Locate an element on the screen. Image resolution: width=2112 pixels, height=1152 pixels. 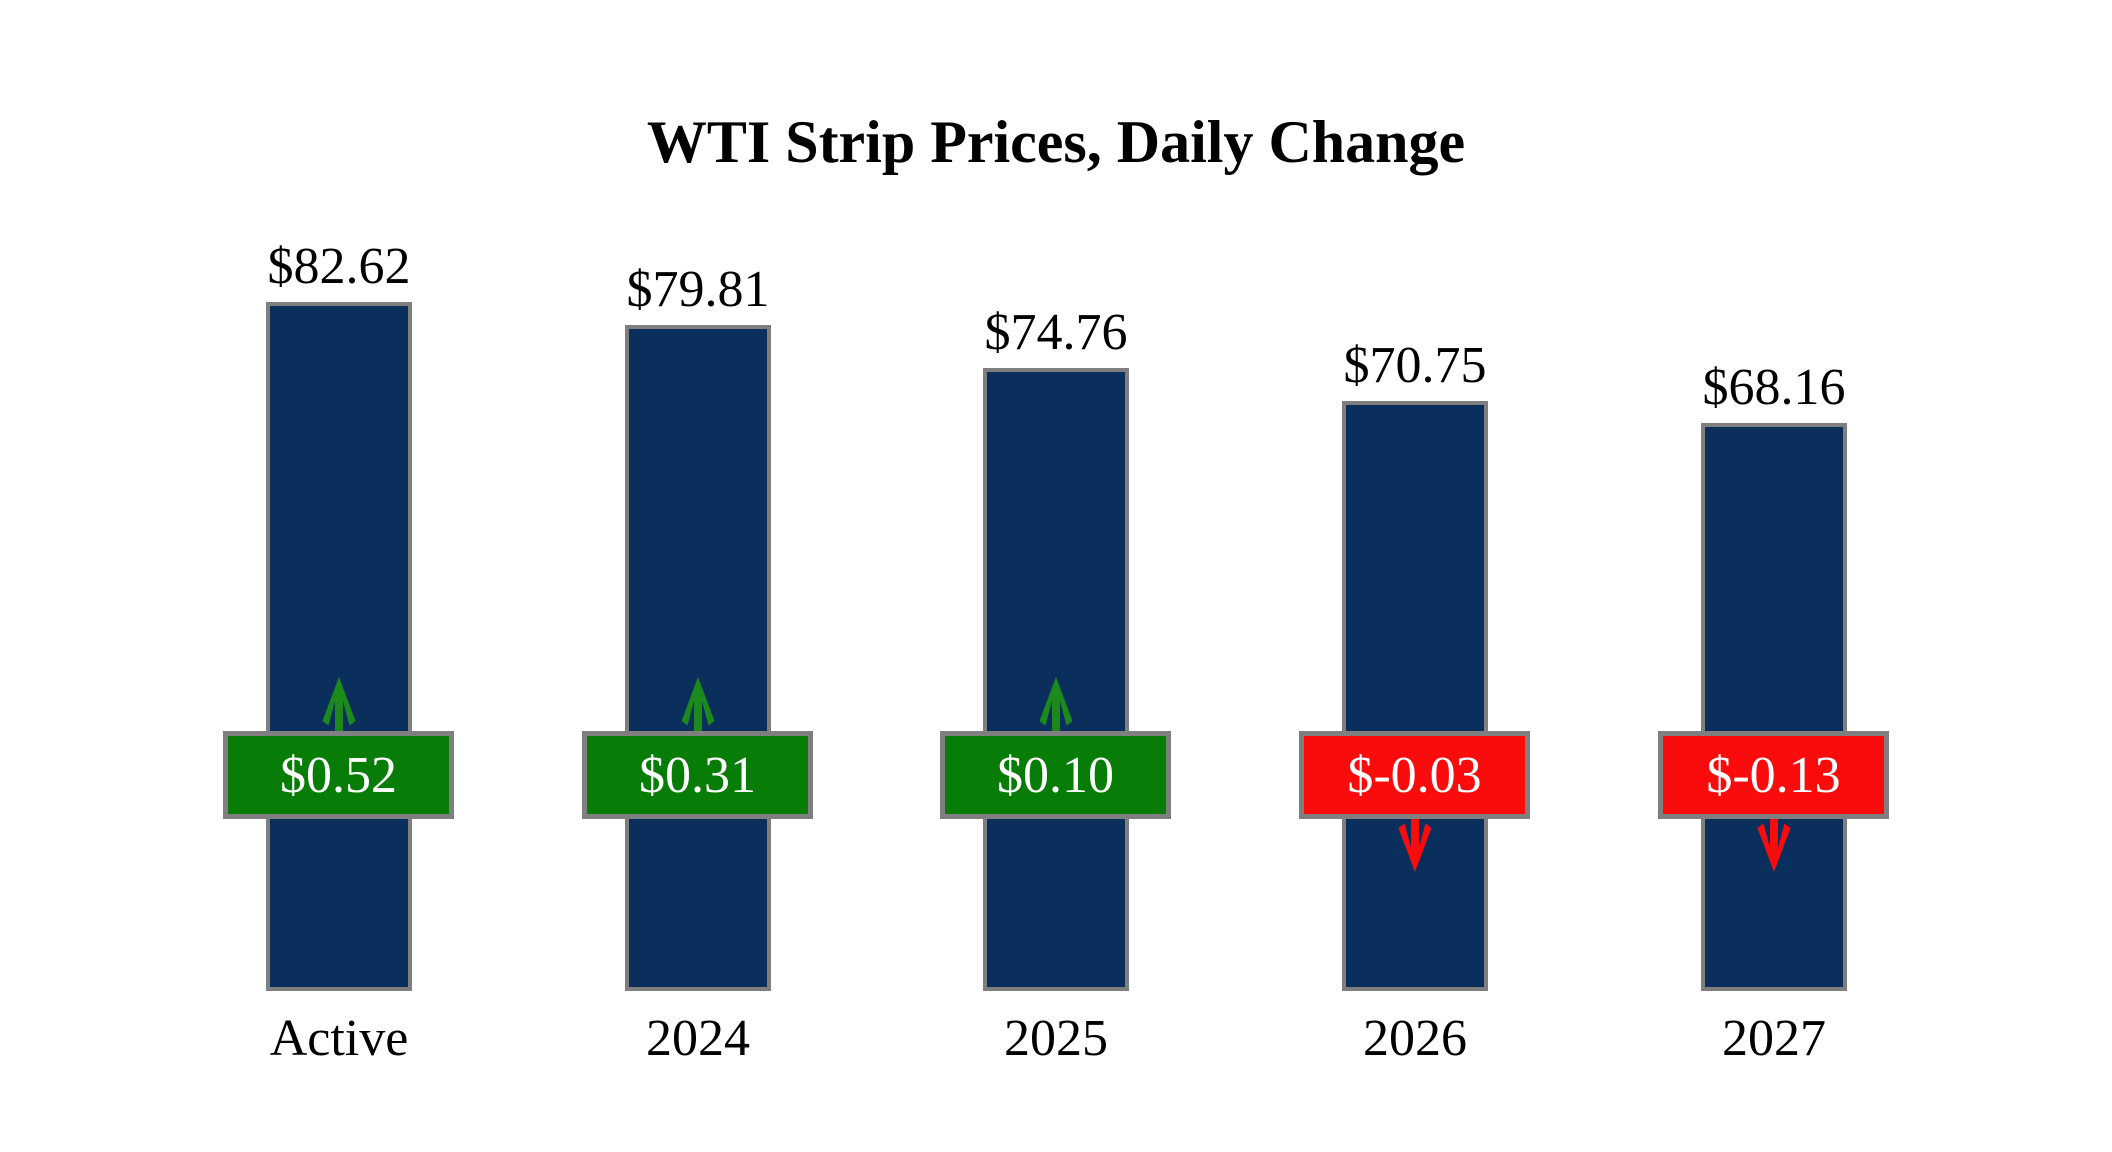
change-badge: $0.10 is located at coordinates (1055, 775).